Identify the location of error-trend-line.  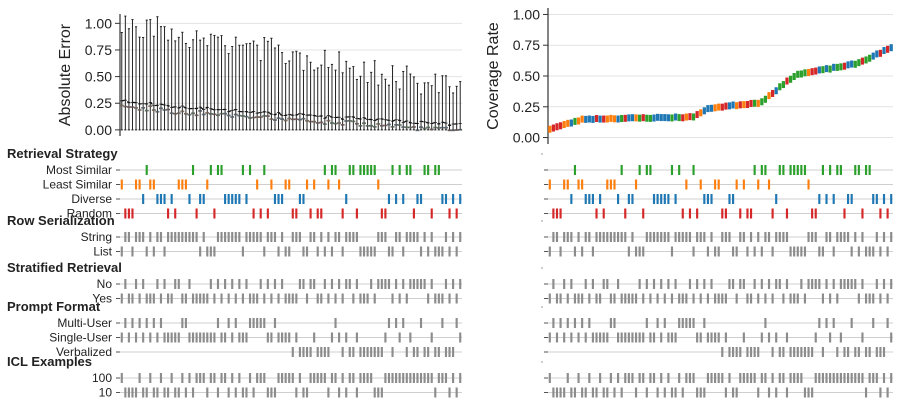
(291, 113).